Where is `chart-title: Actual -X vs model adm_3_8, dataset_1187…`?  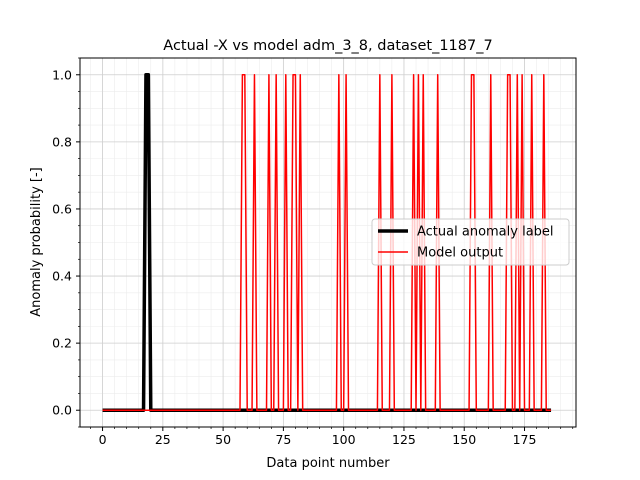
chart-title: Actual -X vs model adm_3_8, dataset_1187… is located at coordinates (327, 46).